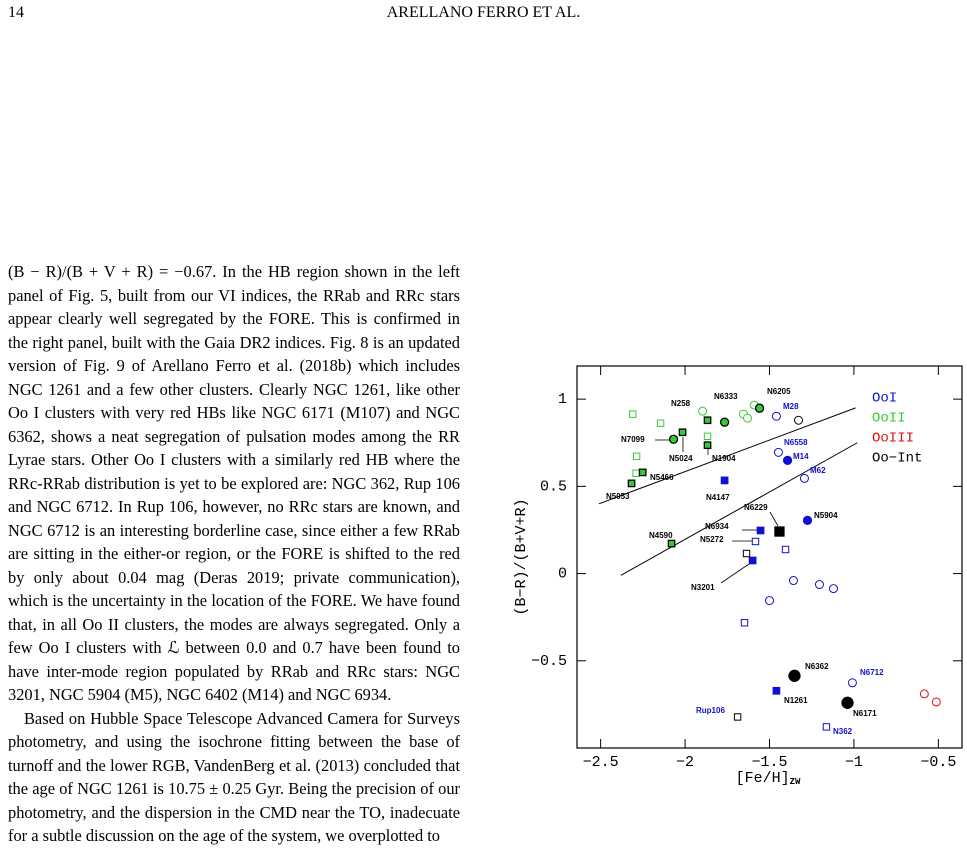 Image resolution: width=967 pixels, height=848 pixels. What do you see at coordinates (661, 535) in the screenshot?
I see `point-label: N4590` at bounding box center [661, 535].